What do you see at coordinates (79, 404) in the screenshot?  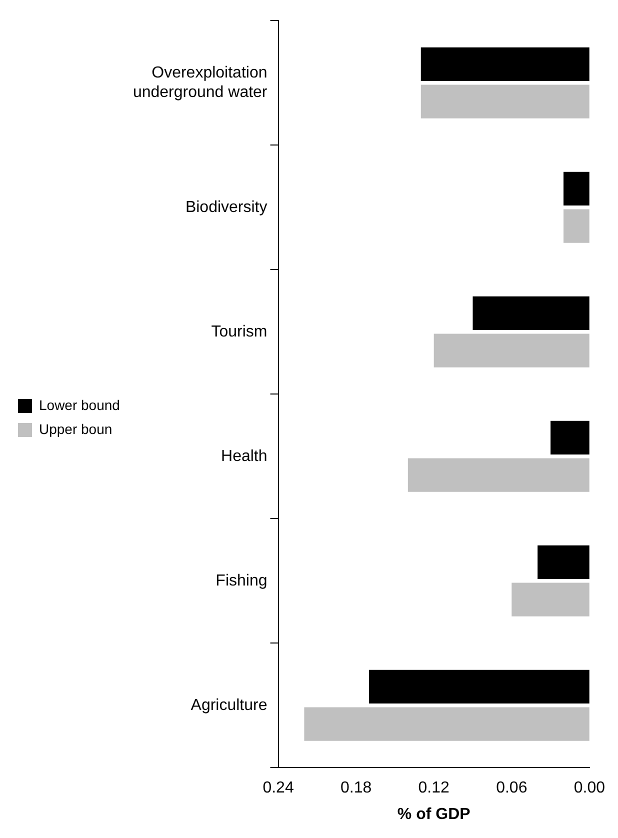 I see `legend-label: Lower bound` at bounding box center [79, 404].